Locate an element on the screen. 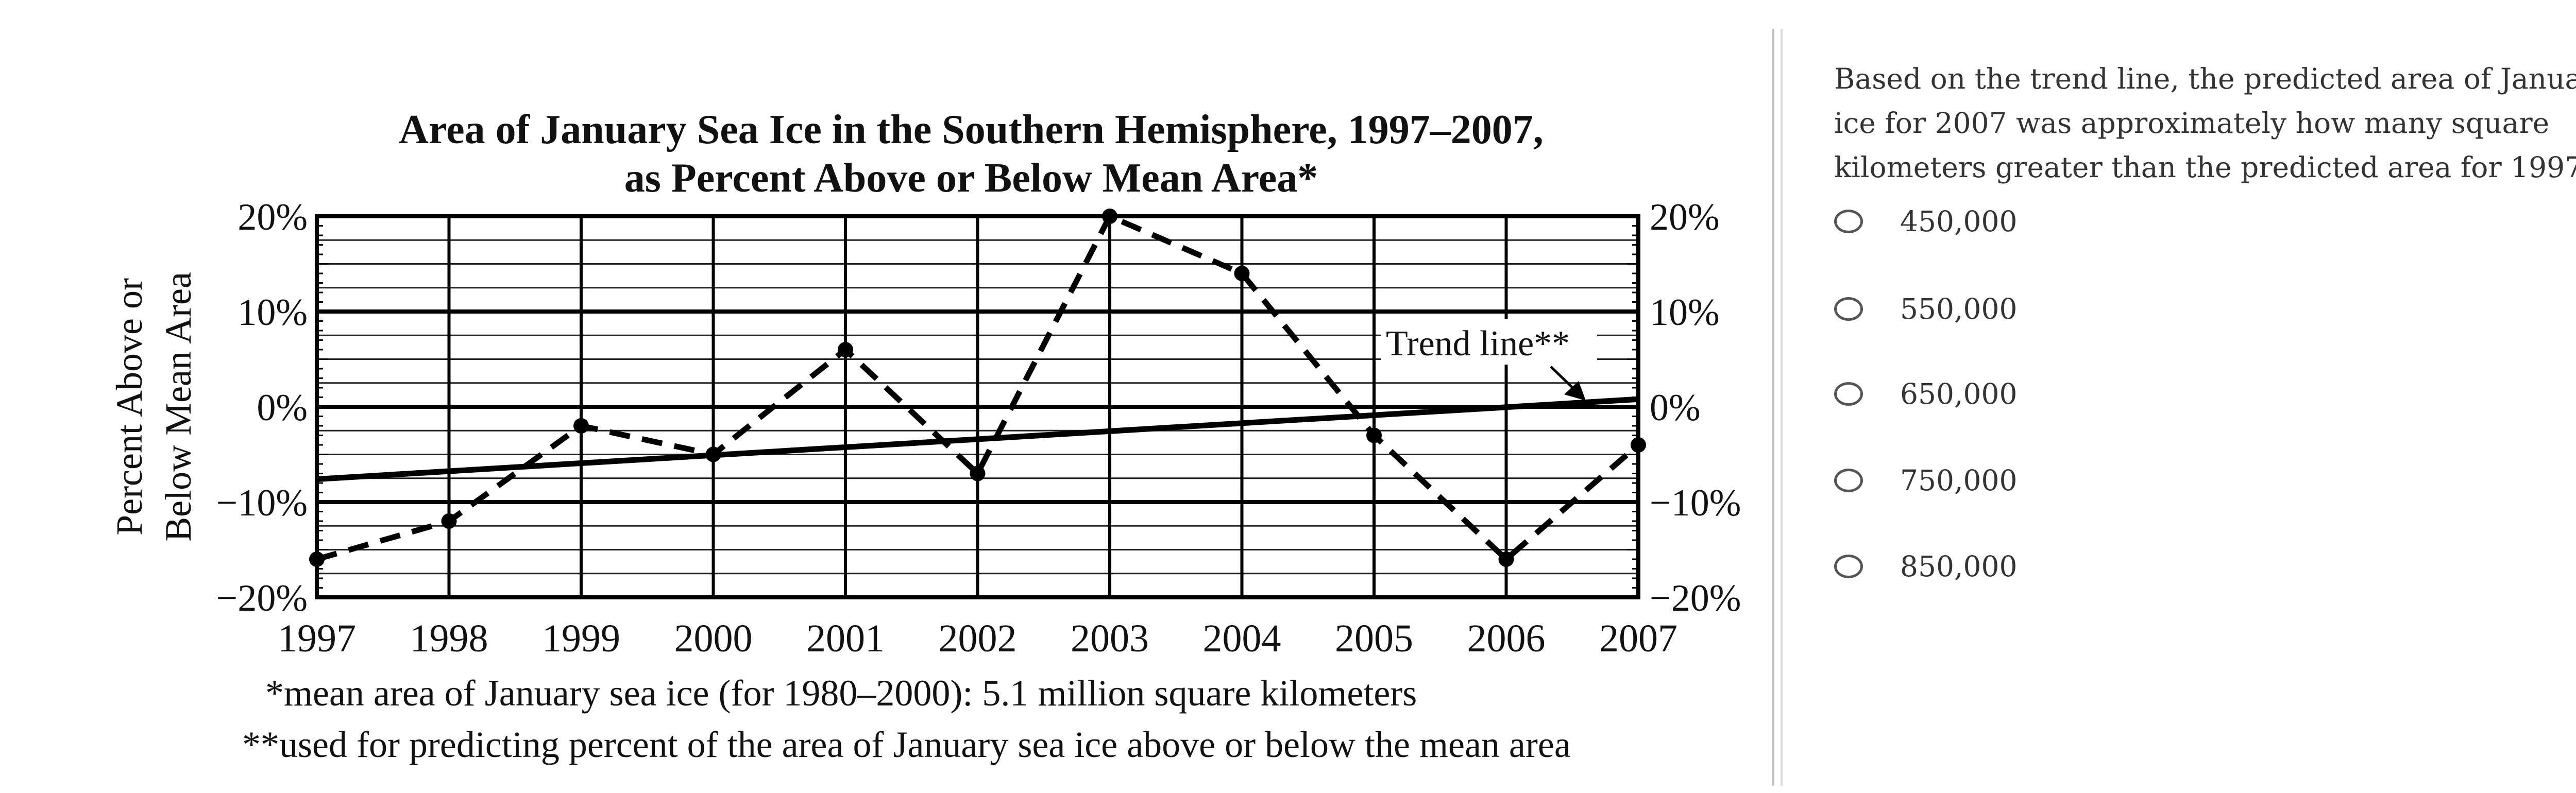 The width and height of the screenshot is (2576, 793). x-tick-label: 1998 is located at coordinates (449, 638).